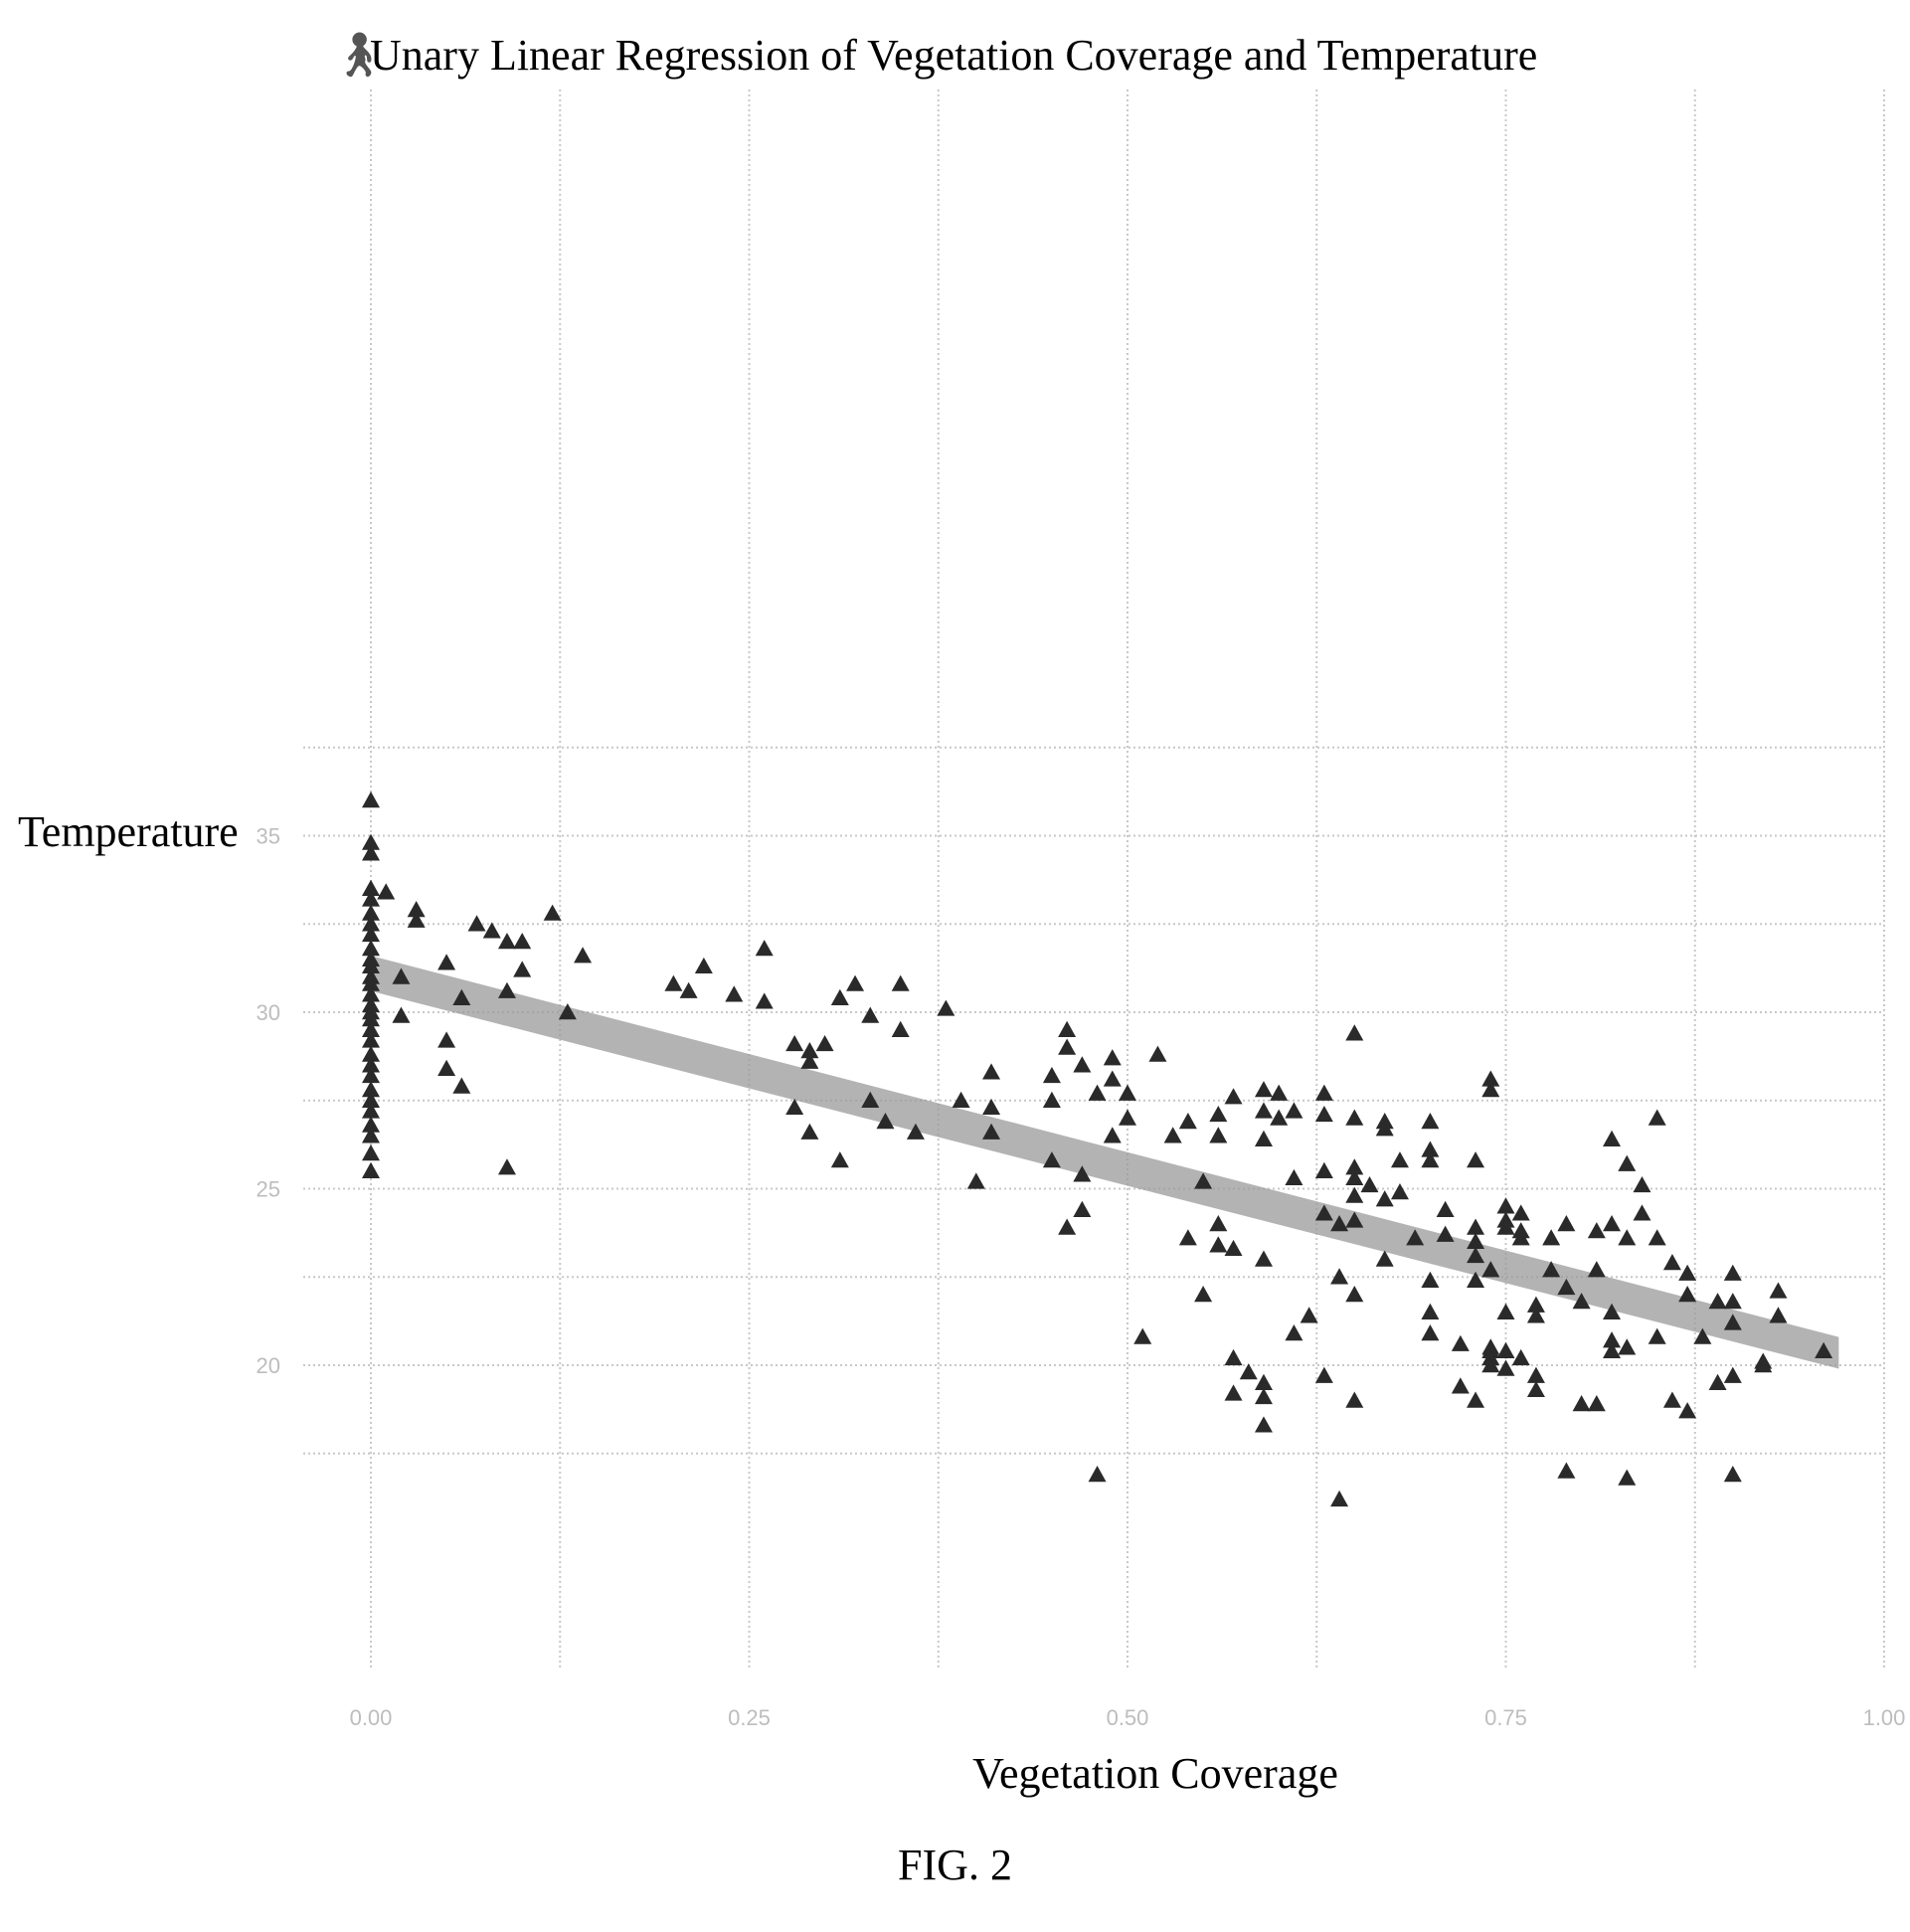  I want to click on x-tick-labels: 0.00 0.25 0.50 0.75 1.00, so click(1128, 1718).